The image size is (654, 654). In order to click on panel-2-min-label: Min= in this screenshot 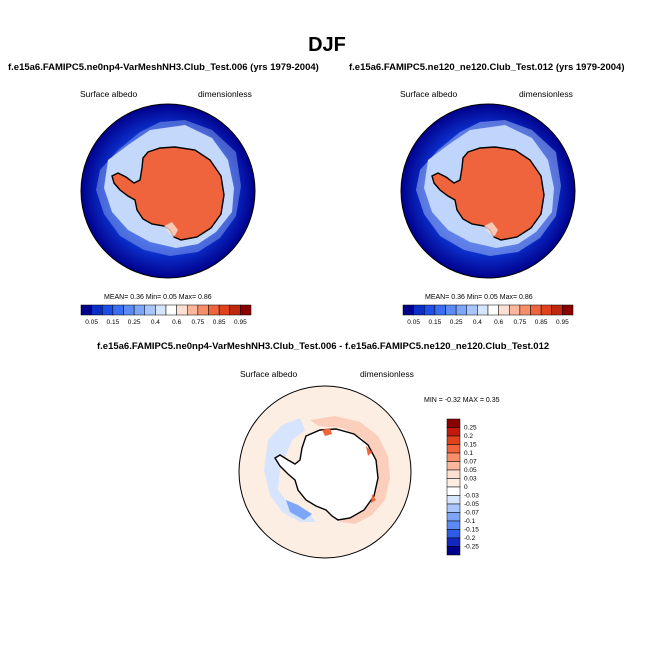, I will do `click(474, 297)`.